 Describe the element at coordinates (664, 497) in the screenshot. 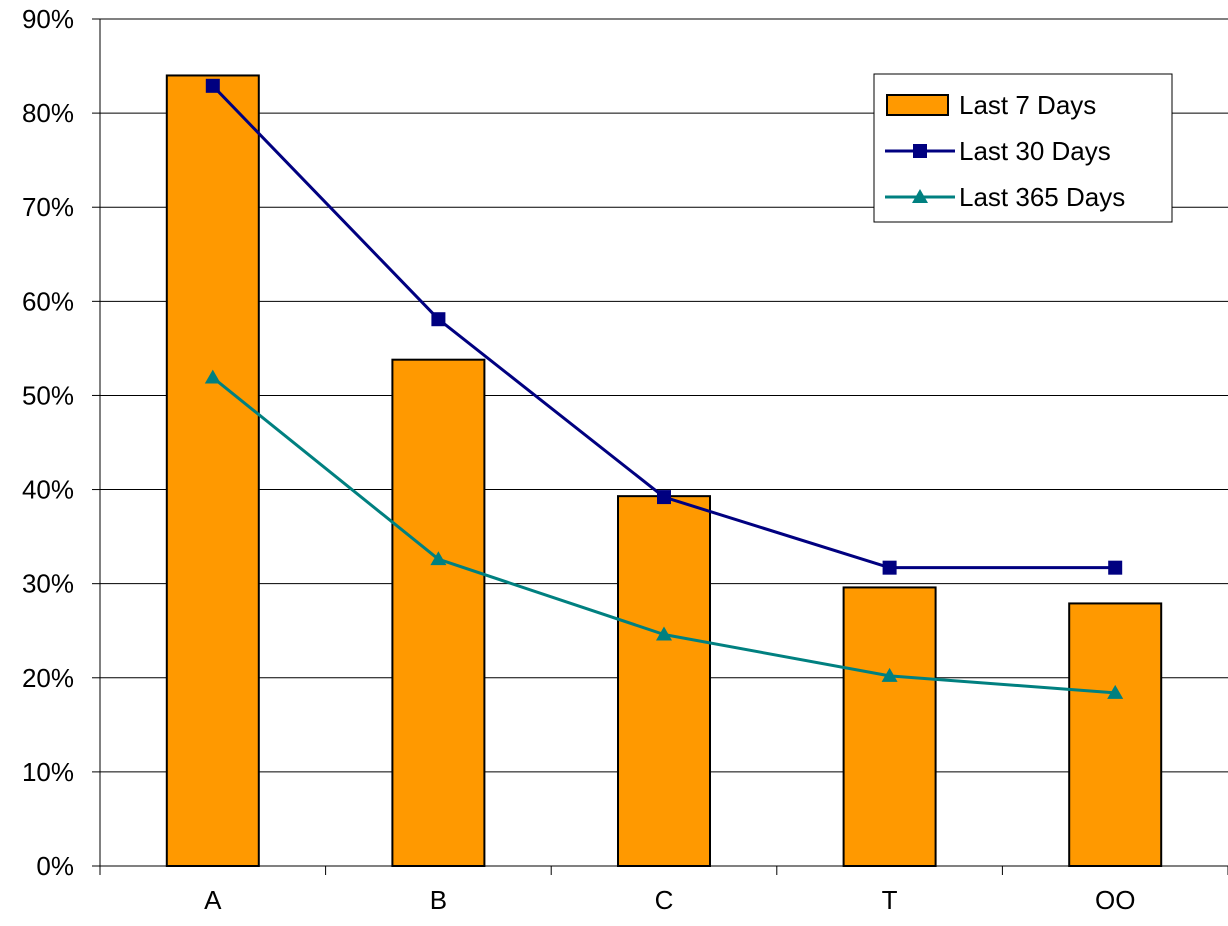

I see `point-last-30-days-c` at that location.